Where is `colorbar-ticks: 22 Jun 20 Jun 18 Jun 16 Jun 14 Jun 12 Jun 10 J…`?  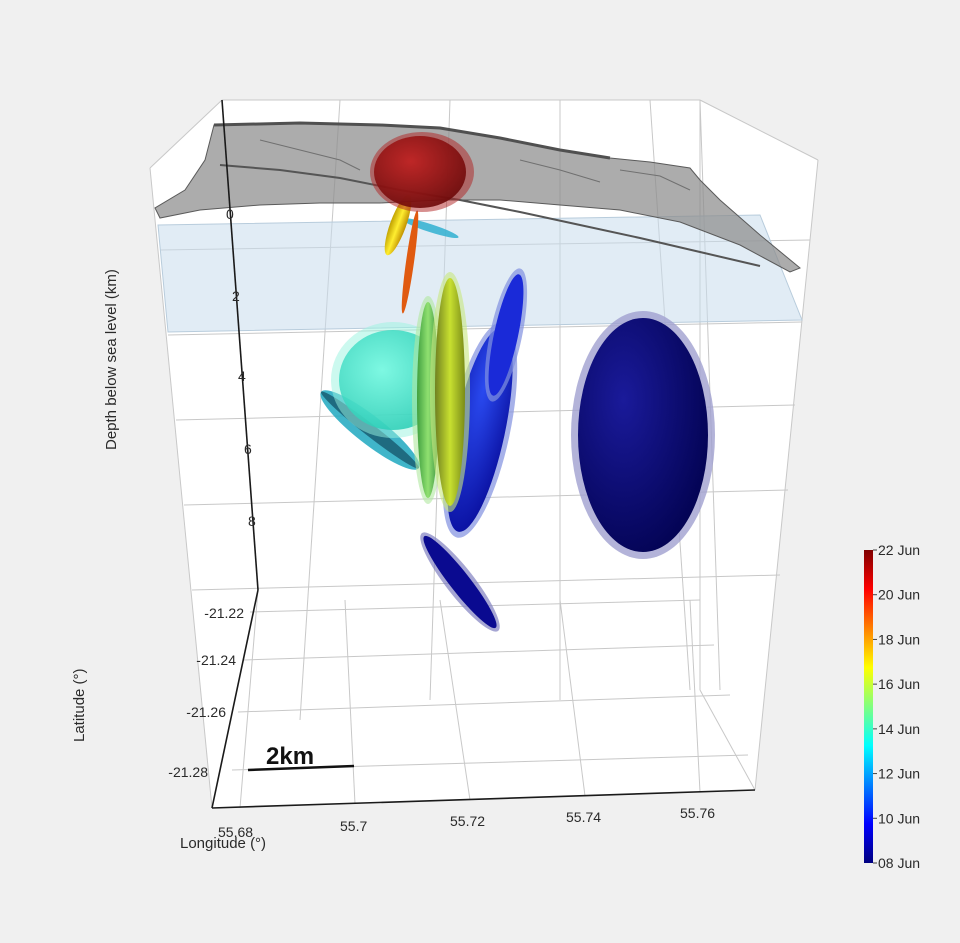 colorbar-ticks: 22 Jun 20 Jun 18 Jun 16 Jun 14 Jun 12 Jun 10 J… is located at coordinates (896, 706).